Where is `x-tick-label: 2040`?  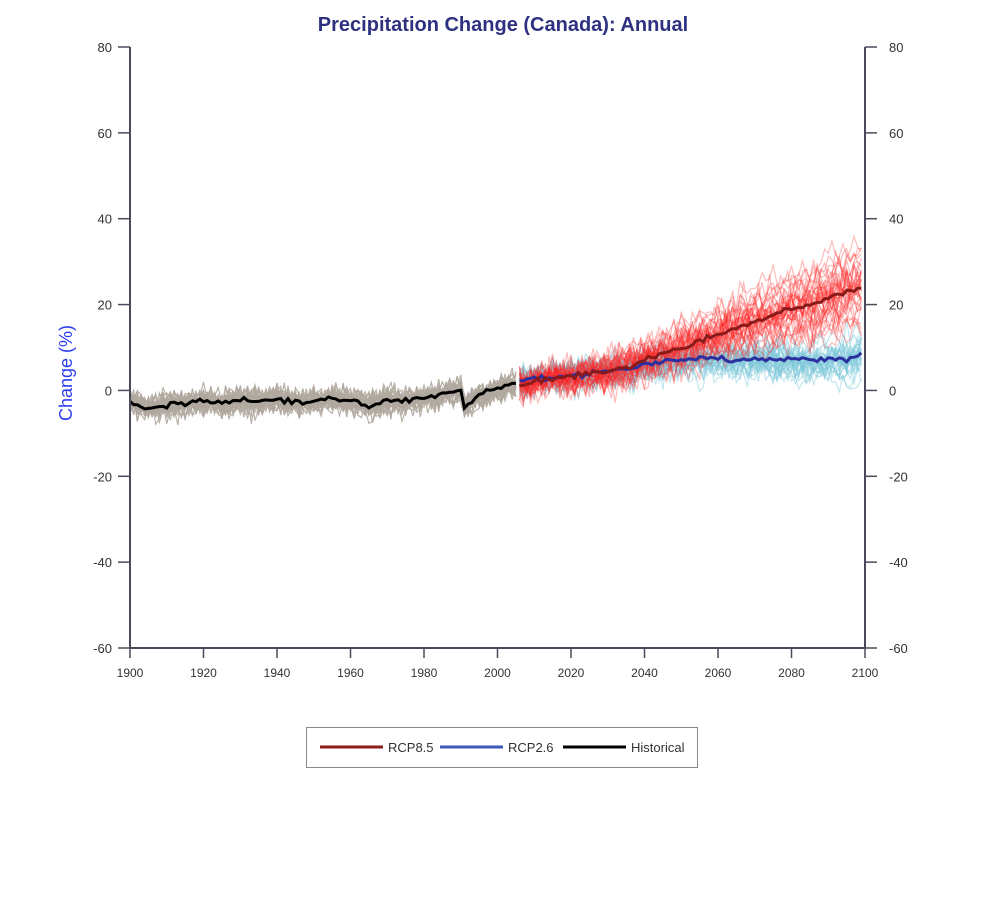 x-tick-label: 2040 is located at coordinates (644, 673).